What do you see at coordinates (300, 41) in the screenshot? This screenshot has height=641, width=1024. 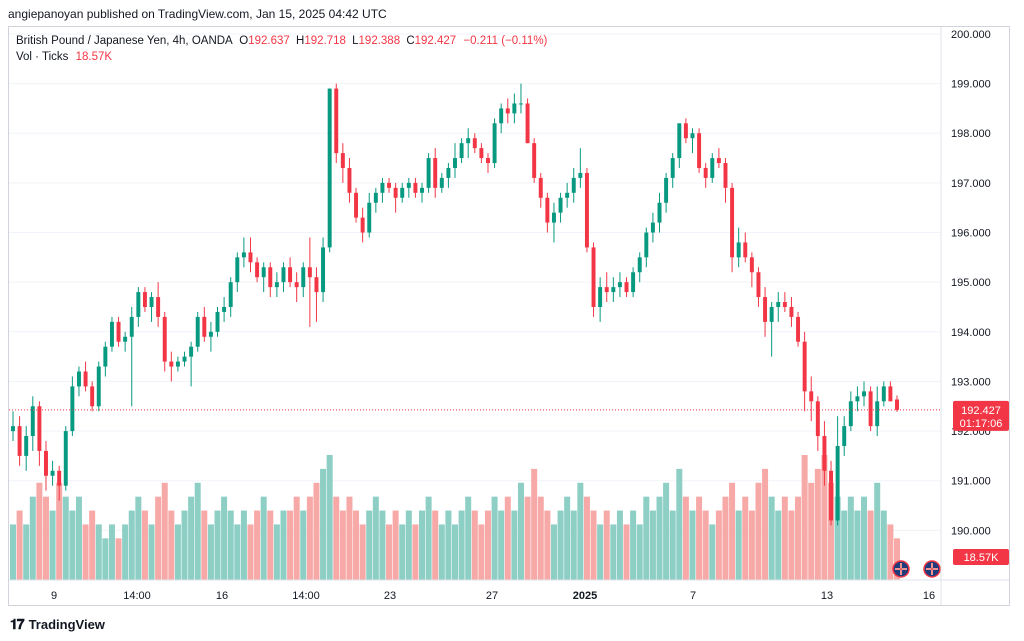 I see `legend-h-label: H` at bounding box center [300, 41].